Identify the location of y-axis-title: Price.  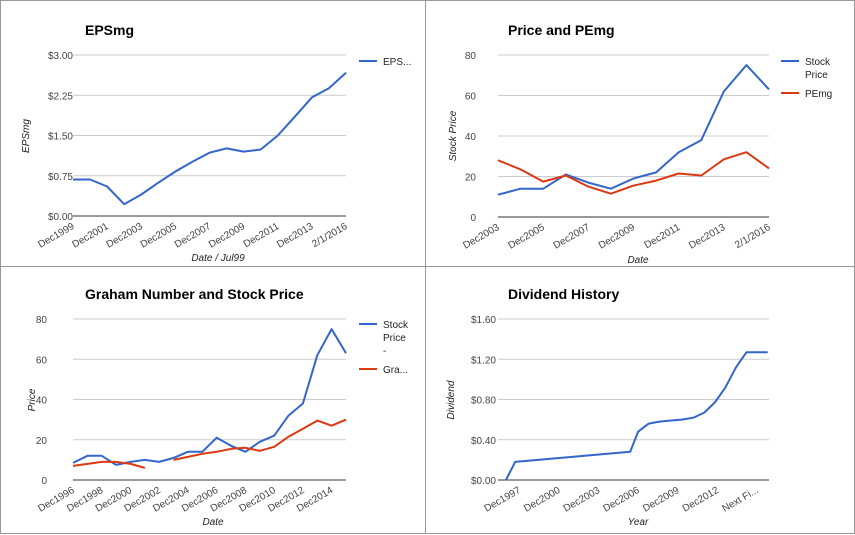
(32, 399).